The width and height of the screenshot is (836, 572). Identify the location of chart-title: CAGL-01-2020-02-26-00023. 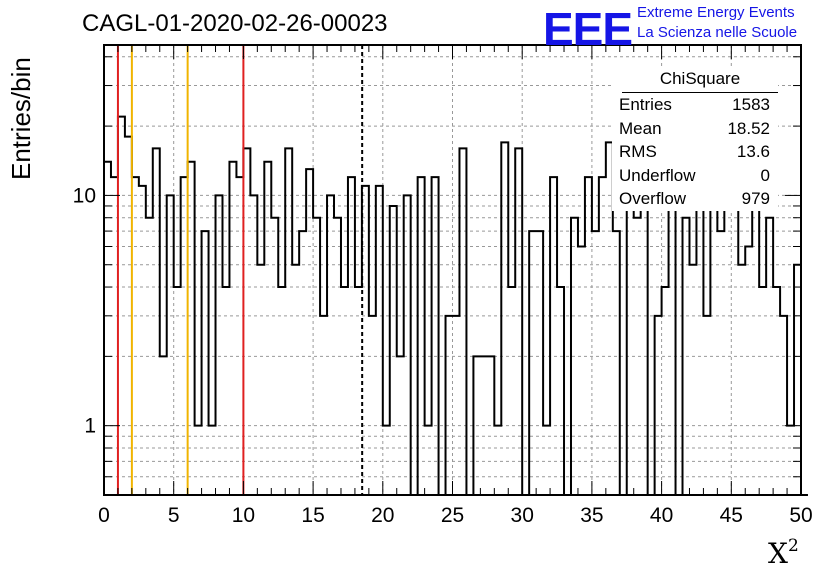
(235, 23).